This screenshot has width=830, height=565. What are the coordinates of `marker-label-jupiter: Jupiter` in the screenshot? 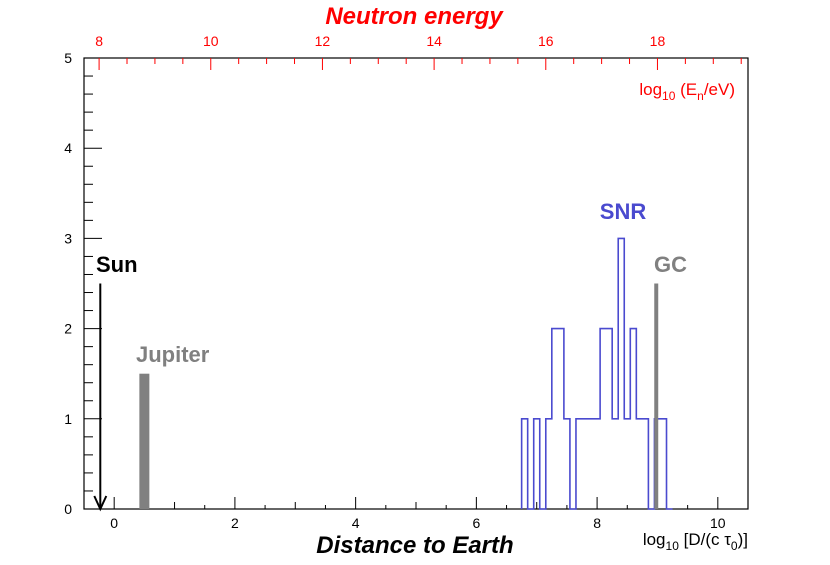 It's located at (173, 354).